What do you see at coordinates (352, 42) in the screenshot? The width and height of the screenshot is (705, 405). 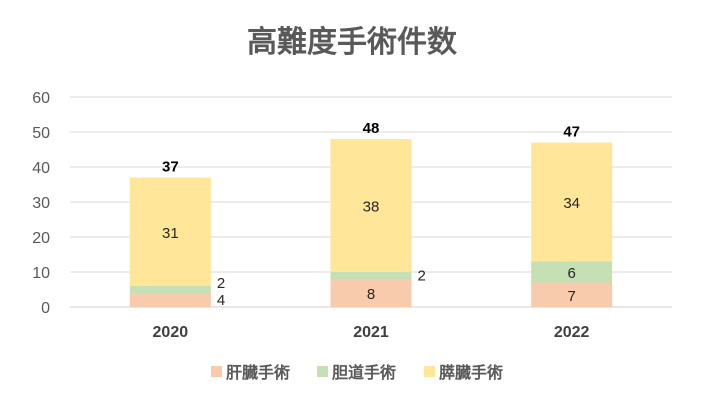 I see `chart-title: 高難度手術件数` at bounding box center [352, 42].